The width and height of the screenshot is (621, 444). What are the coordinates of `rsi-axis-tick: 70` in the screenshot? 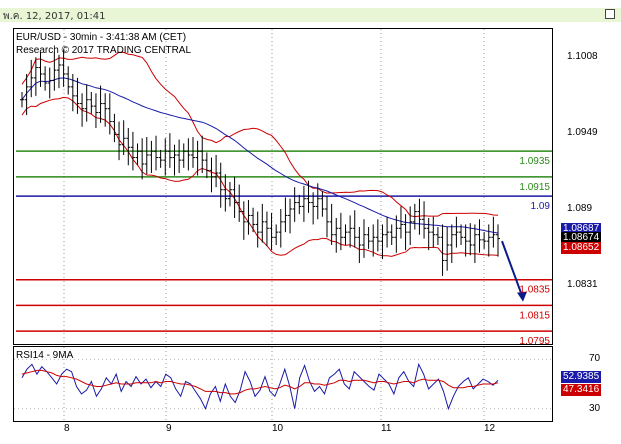 It's located at (595, 359).